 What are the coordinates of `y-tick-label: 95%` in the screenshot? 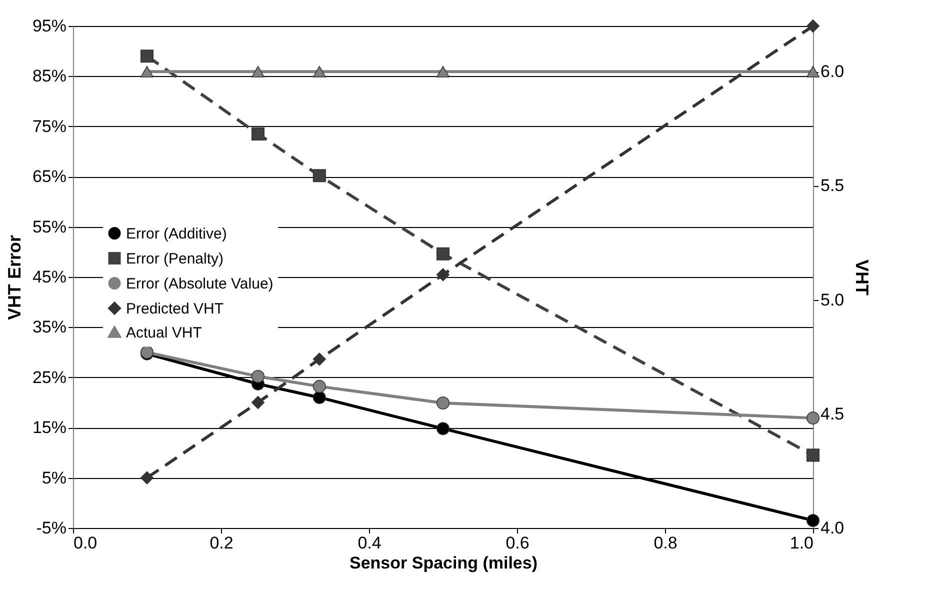 It's located at (49, 26).